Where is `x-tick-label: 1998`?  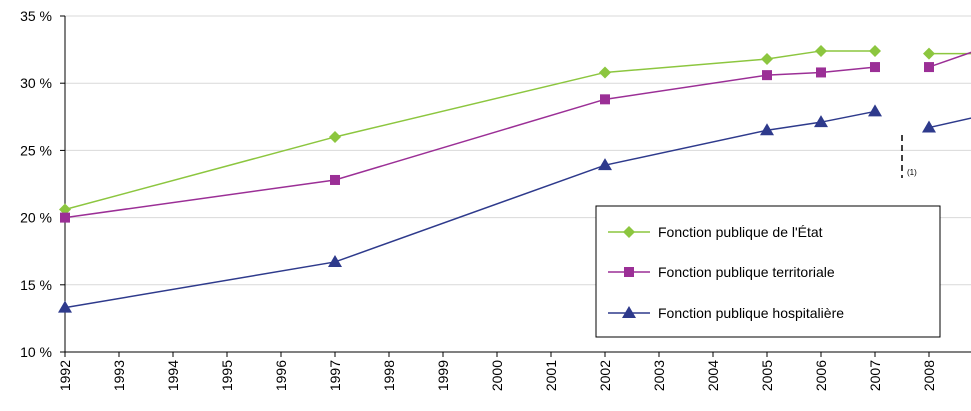
x-tick-label: 1998 is located at coordinates (389, 375).